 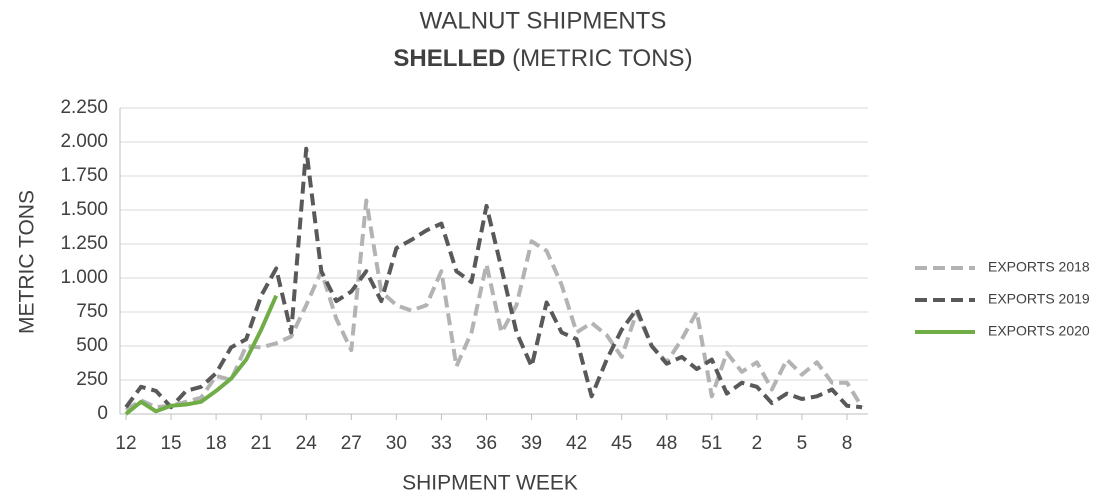 What do you see at coordinates (531, 443) in the screenshot?
I see `x-tick-label: 39` at bounding box center [531, 443].